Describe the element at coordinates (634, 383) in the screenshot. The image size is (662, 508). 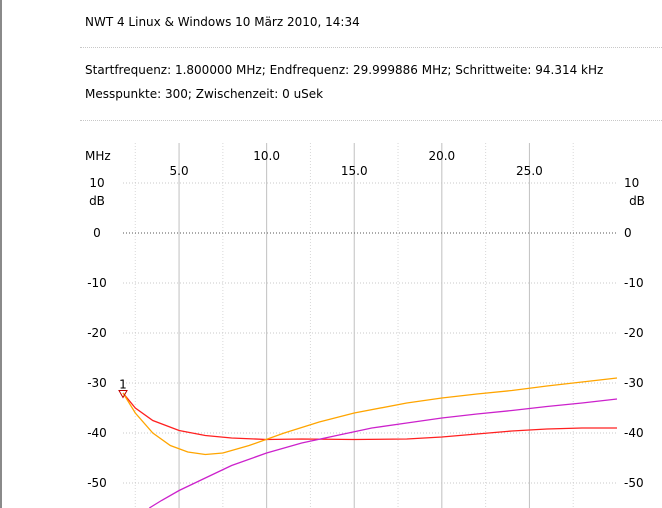
I see `y-tick-label-right: -30` at that location.